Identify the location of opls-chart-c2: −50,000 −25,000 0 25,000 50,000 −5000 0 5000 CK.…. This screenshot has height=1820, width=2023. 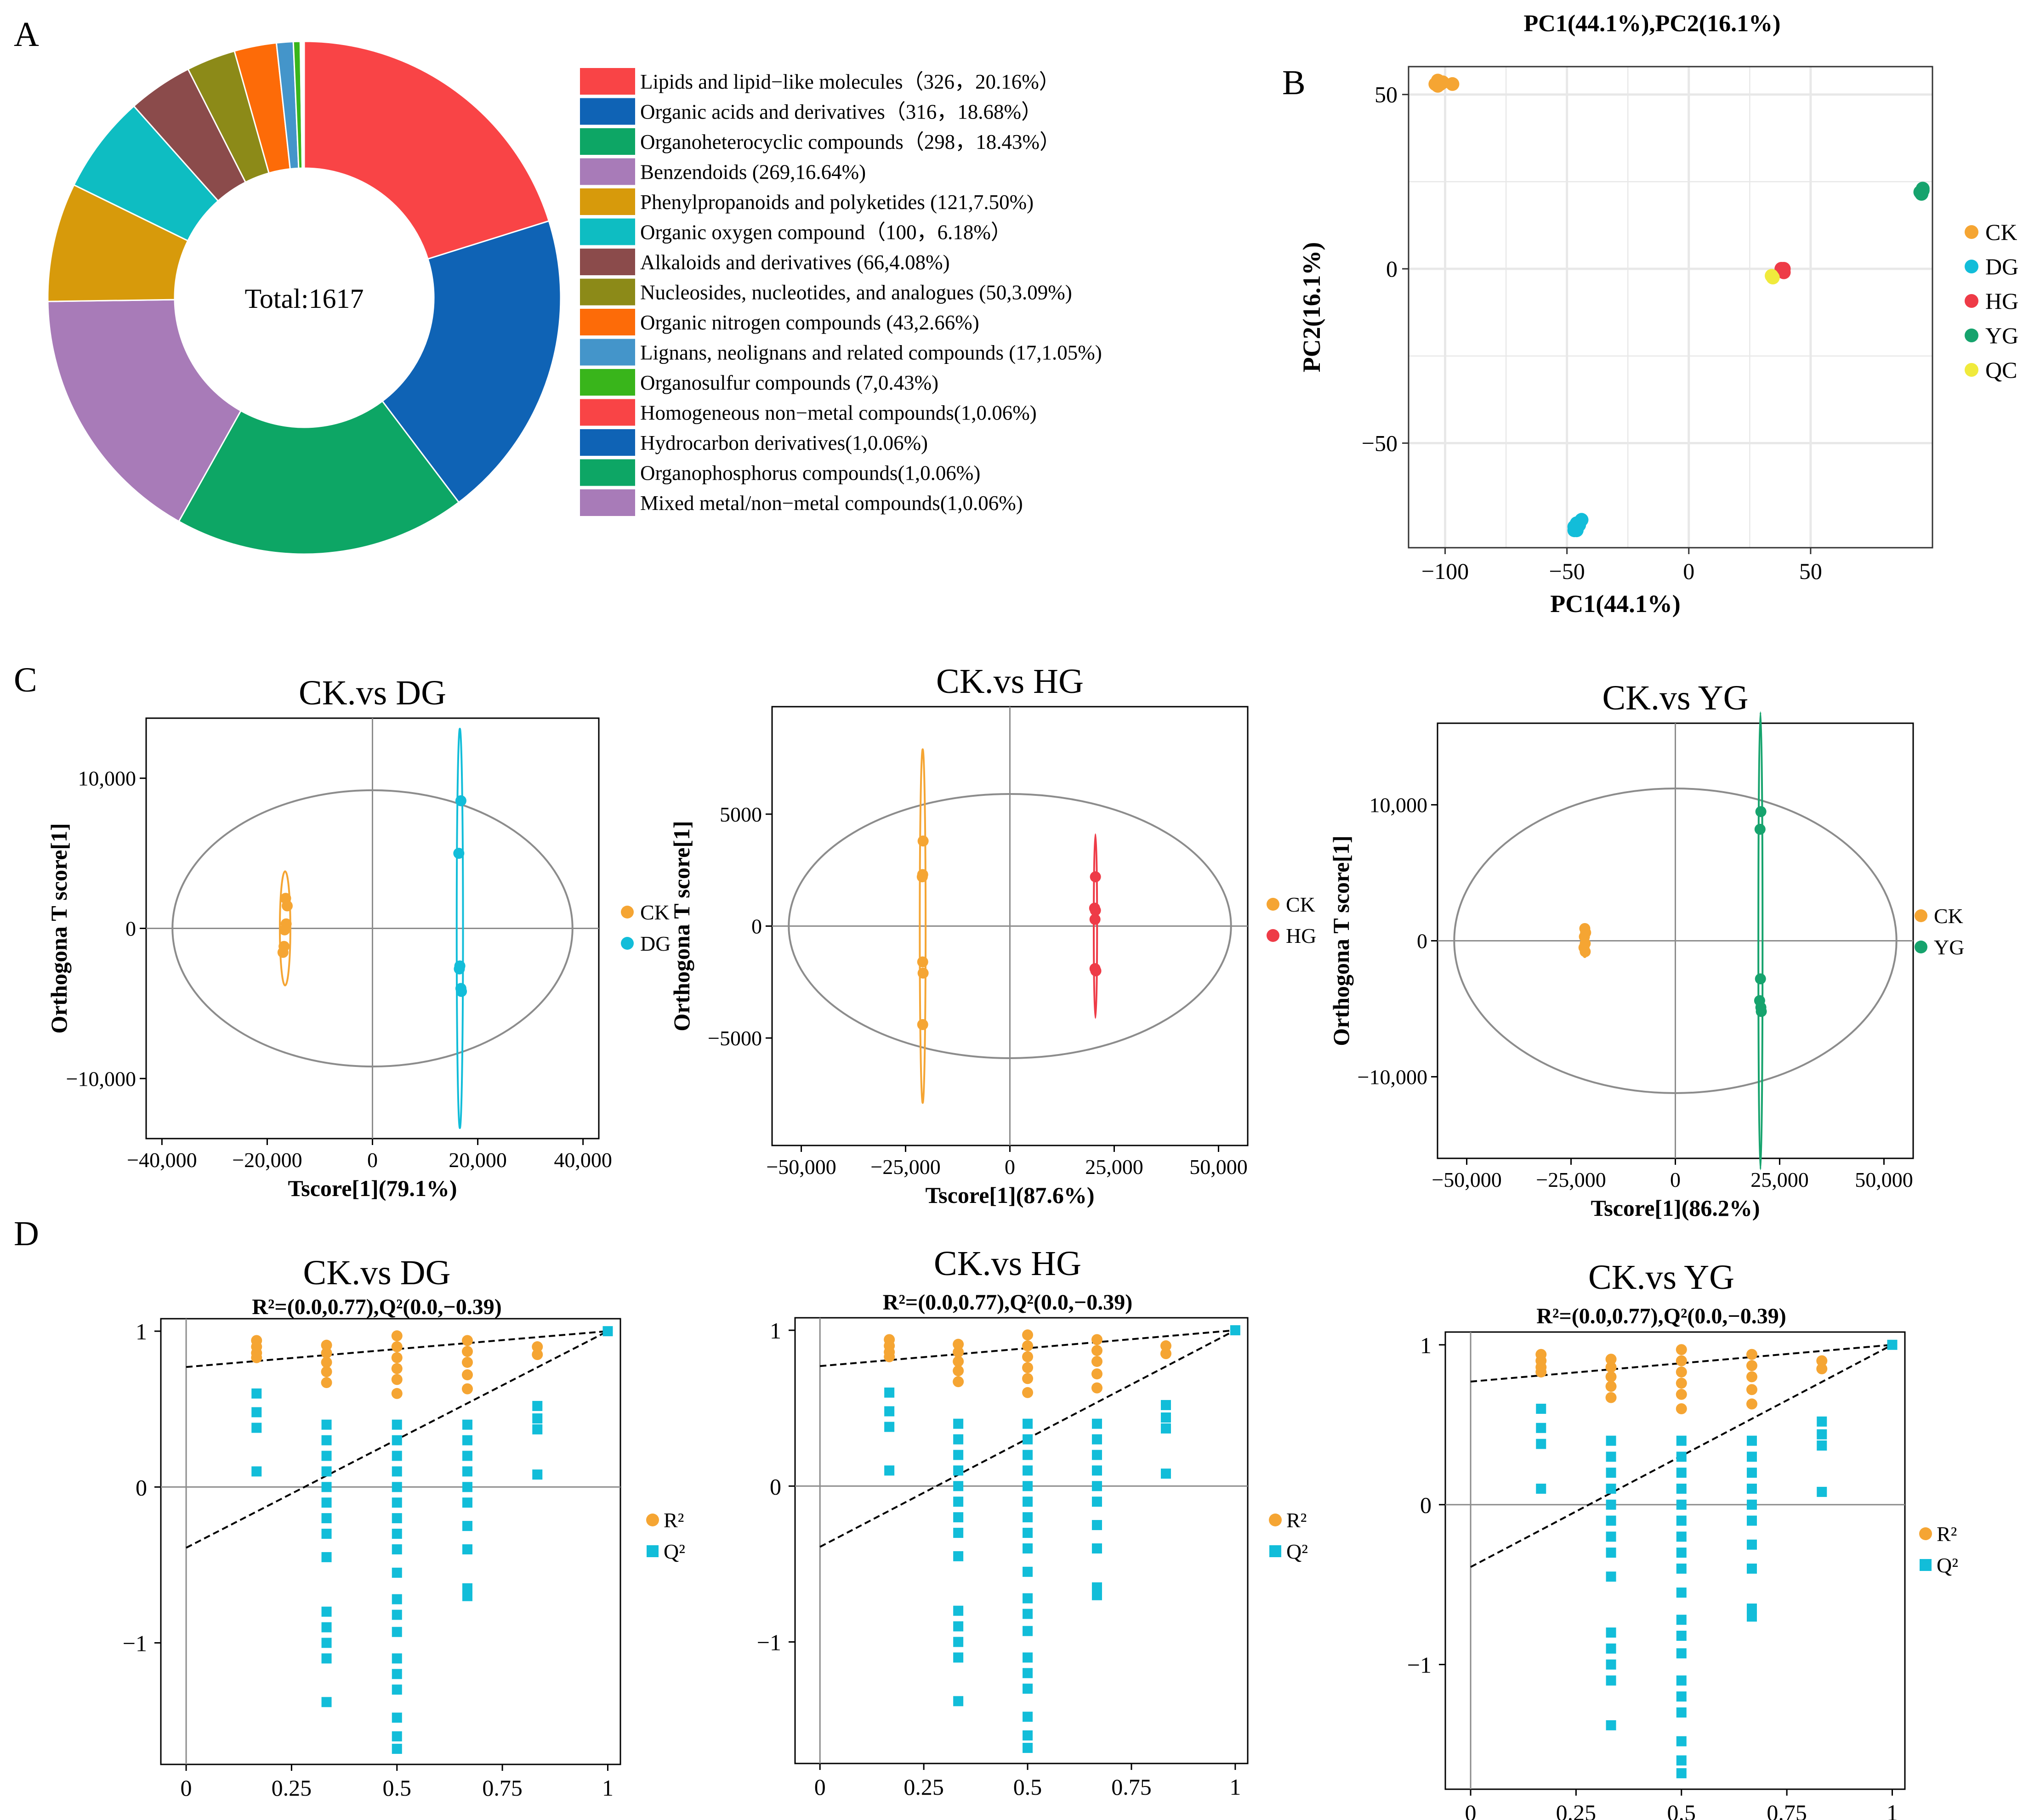
(993, 935).